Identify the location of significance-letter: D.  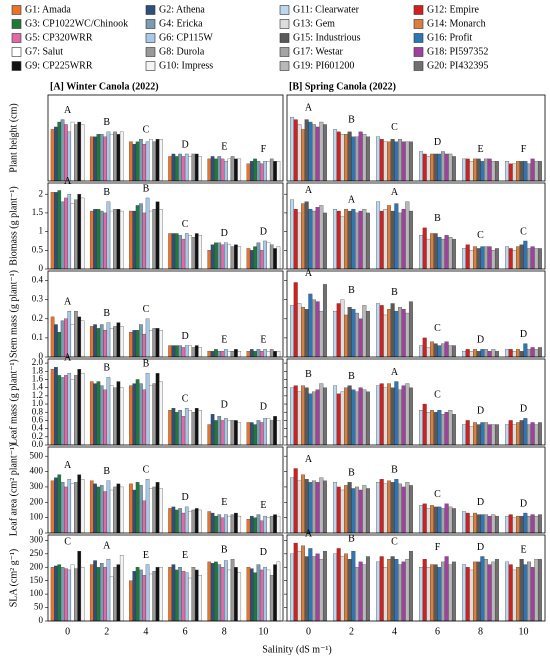
(184, 144).